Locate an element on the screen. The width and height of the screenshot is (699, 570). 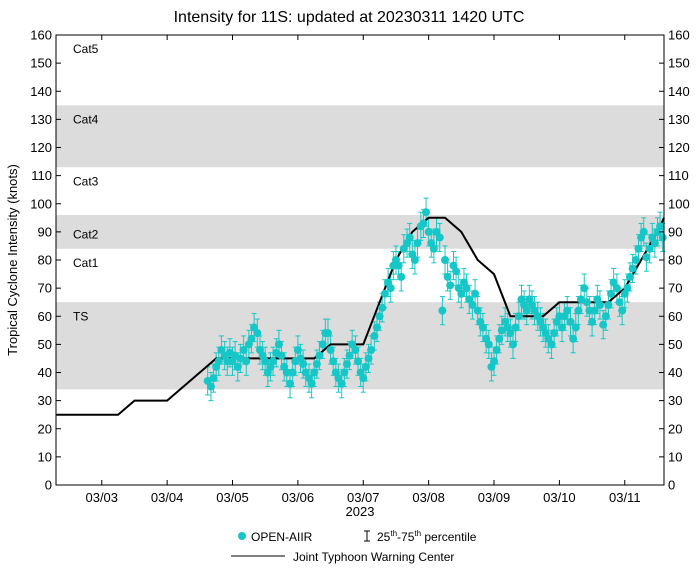
y-tick-label-right: 90 is located at coordinates (675, 231).